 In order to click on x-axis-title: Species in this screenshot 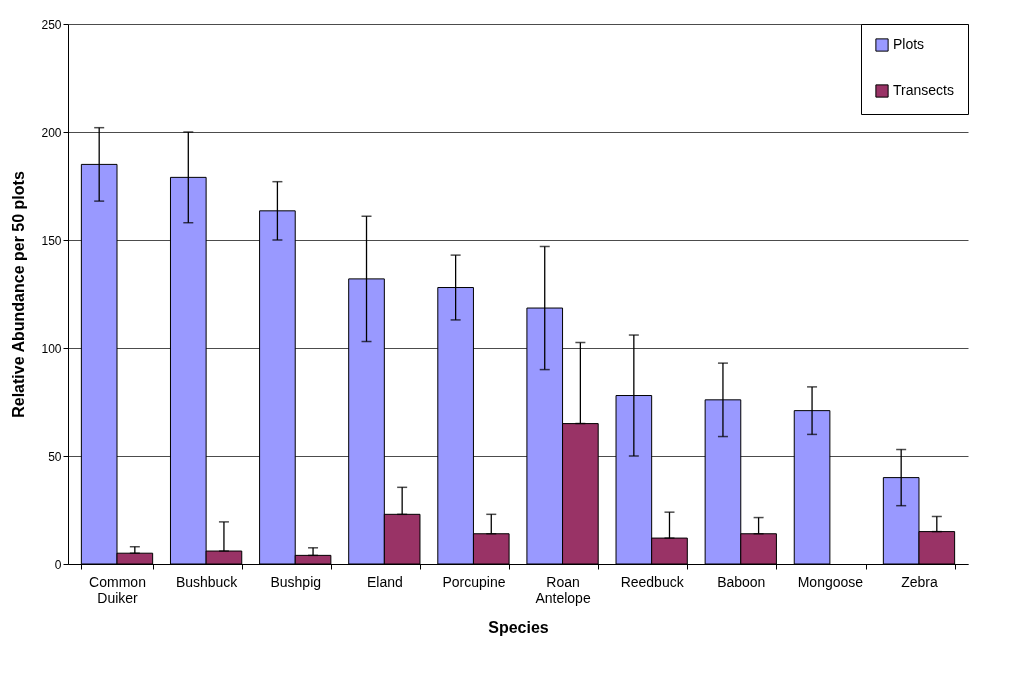, I will do `click(518, 627)`.